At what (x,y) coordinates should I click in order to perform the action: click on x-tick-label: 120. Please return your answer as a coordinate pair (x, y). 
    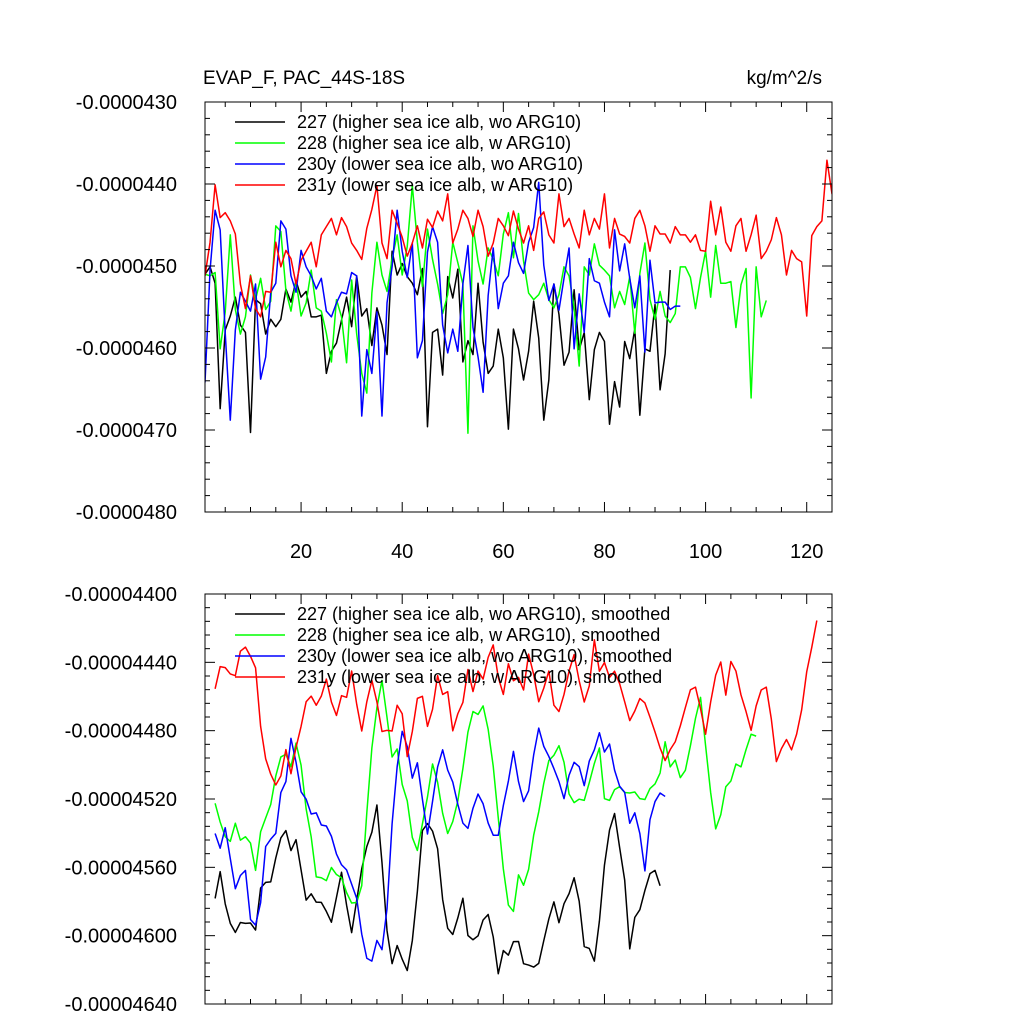
    Looking at the image, I should click on (806, 552).